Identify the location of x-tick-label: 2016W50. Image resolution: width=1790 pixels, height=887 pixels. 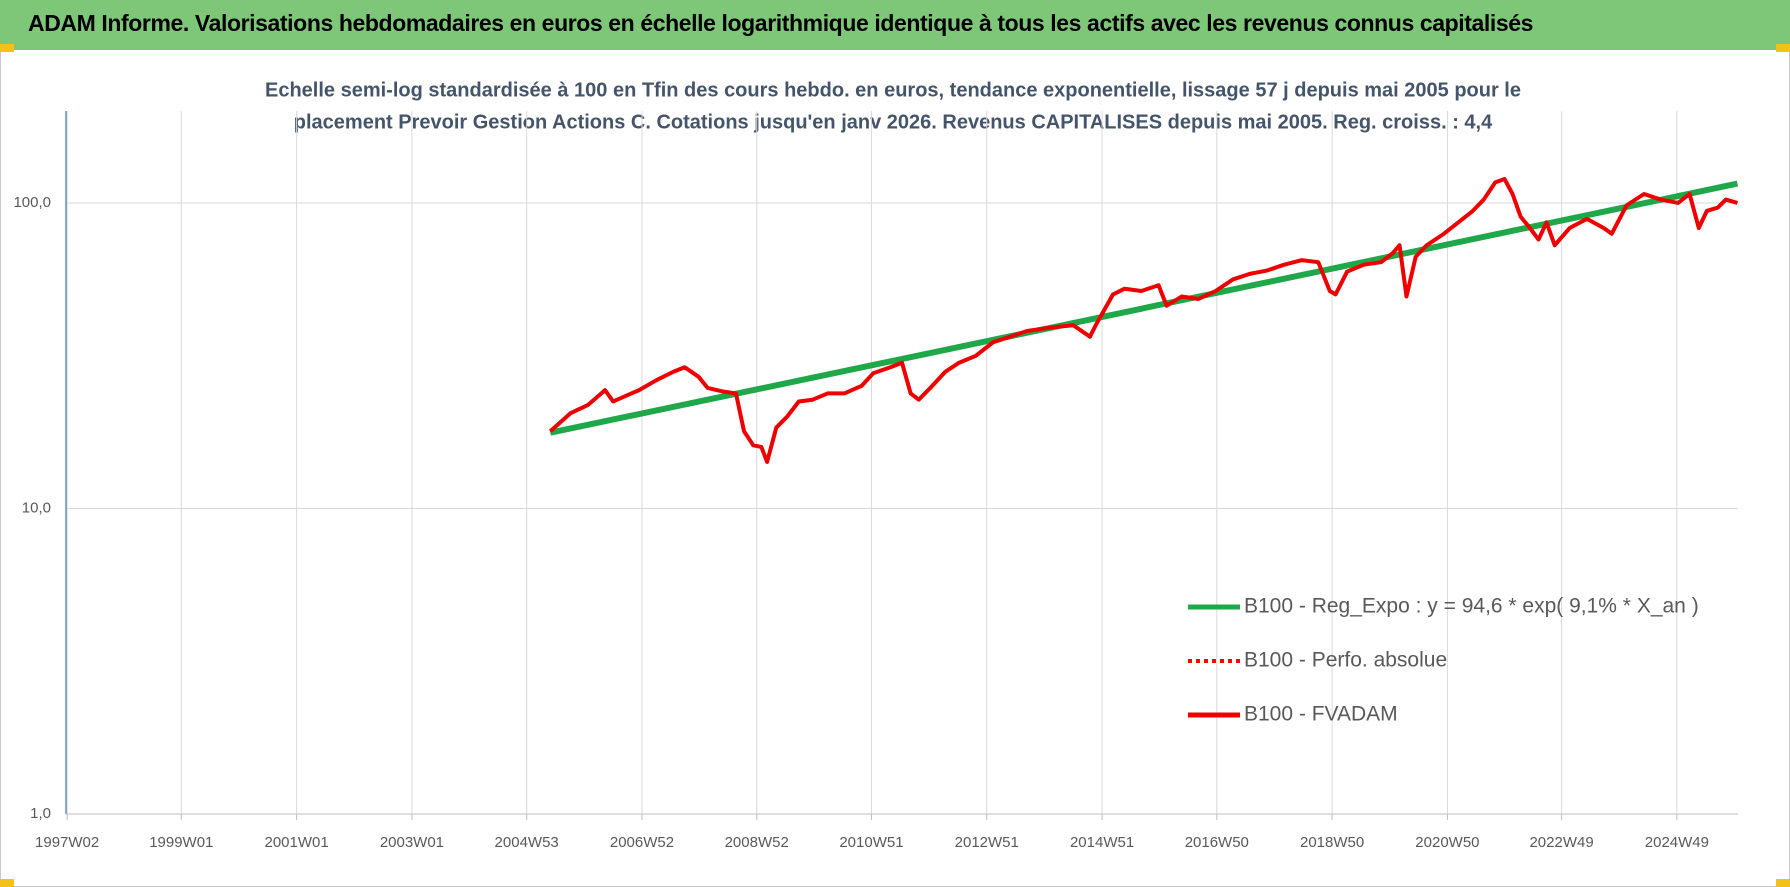
(1217, 842).